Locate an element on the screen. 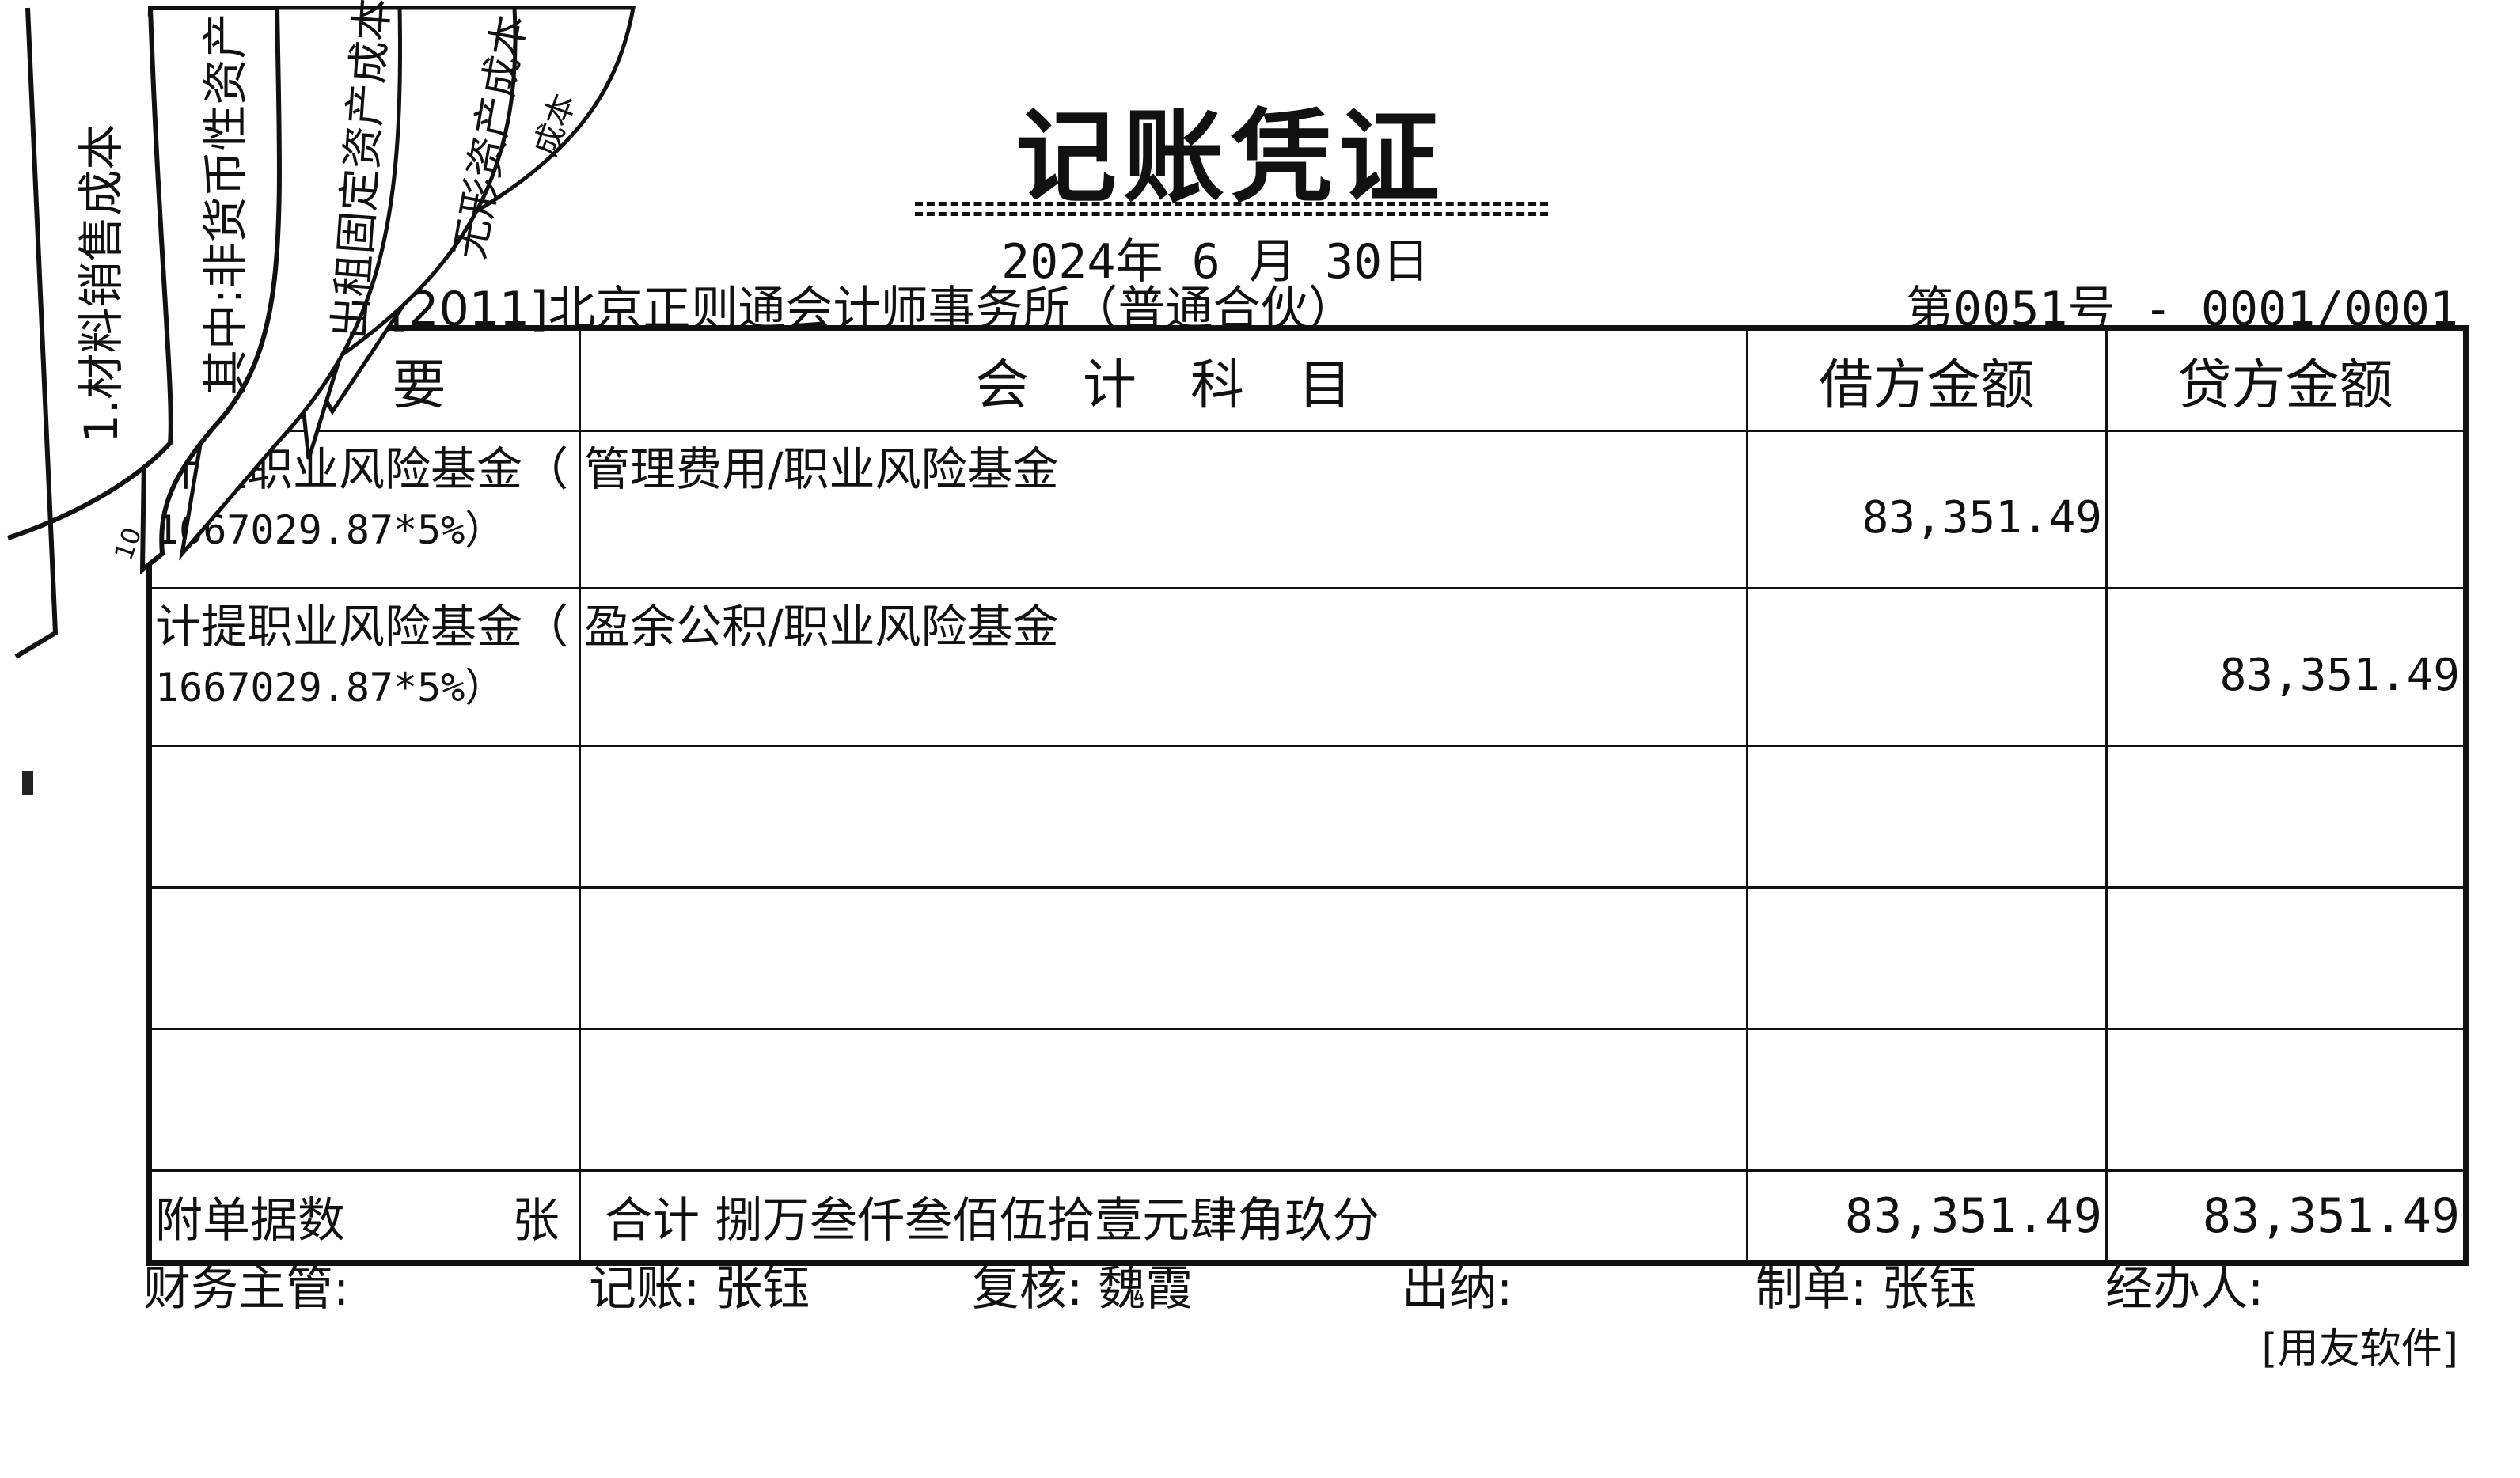  tab-3-shape is located at coordinates (290, 283).